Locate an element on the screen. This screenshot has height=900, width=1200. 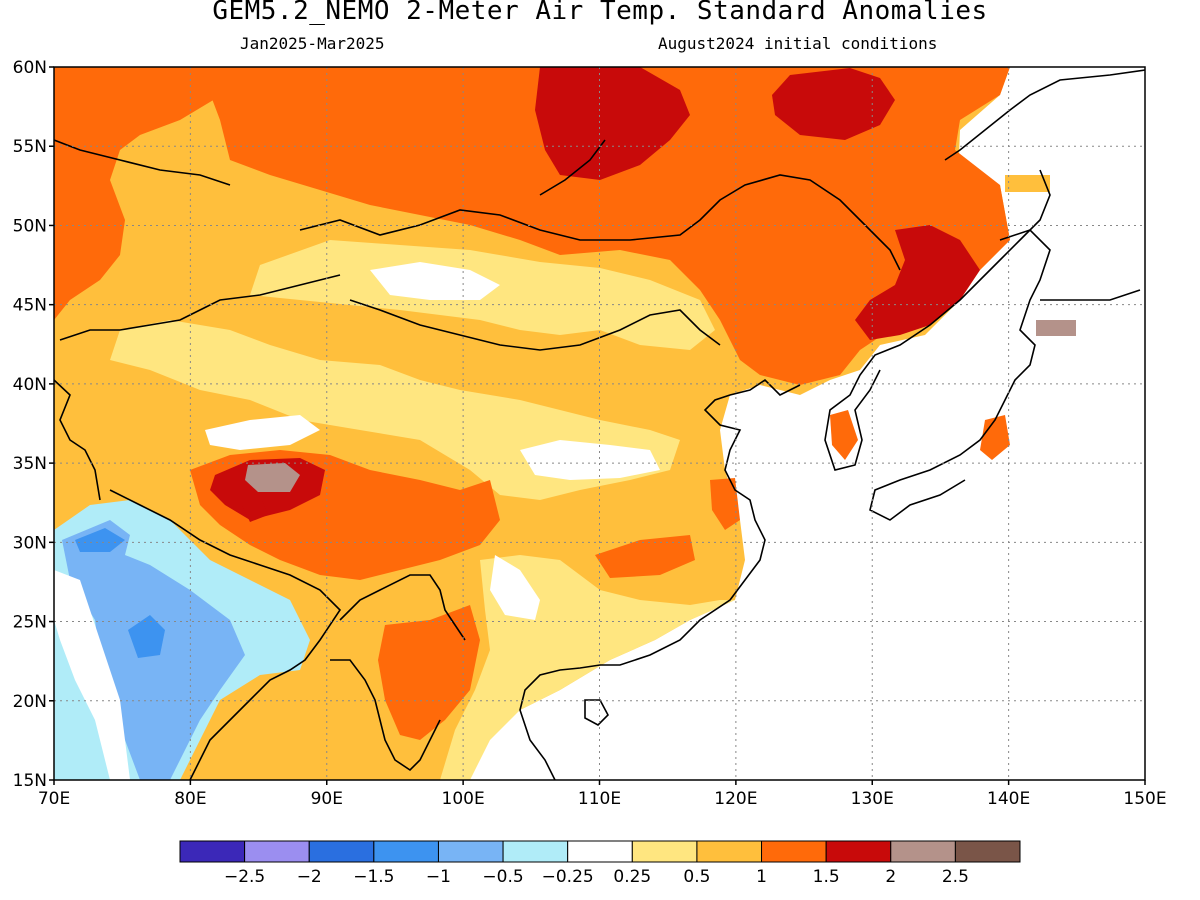
region-manchuria is located at coordinates (917, 282).